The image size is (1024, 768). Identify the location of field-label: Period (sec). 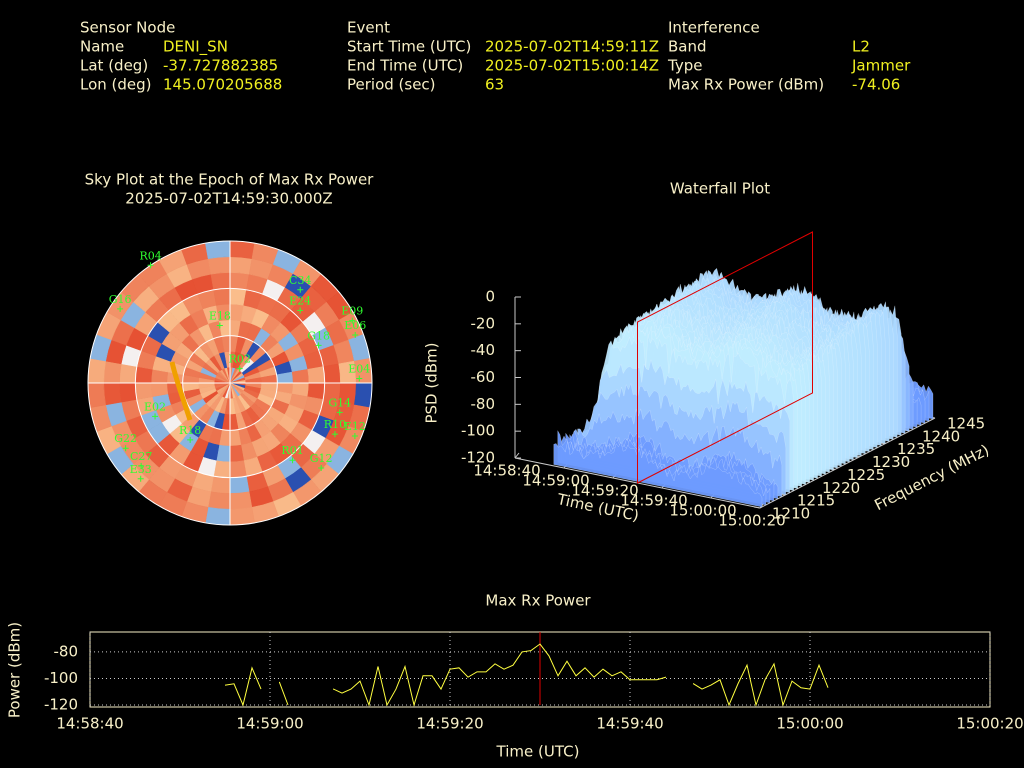
(391, 85).